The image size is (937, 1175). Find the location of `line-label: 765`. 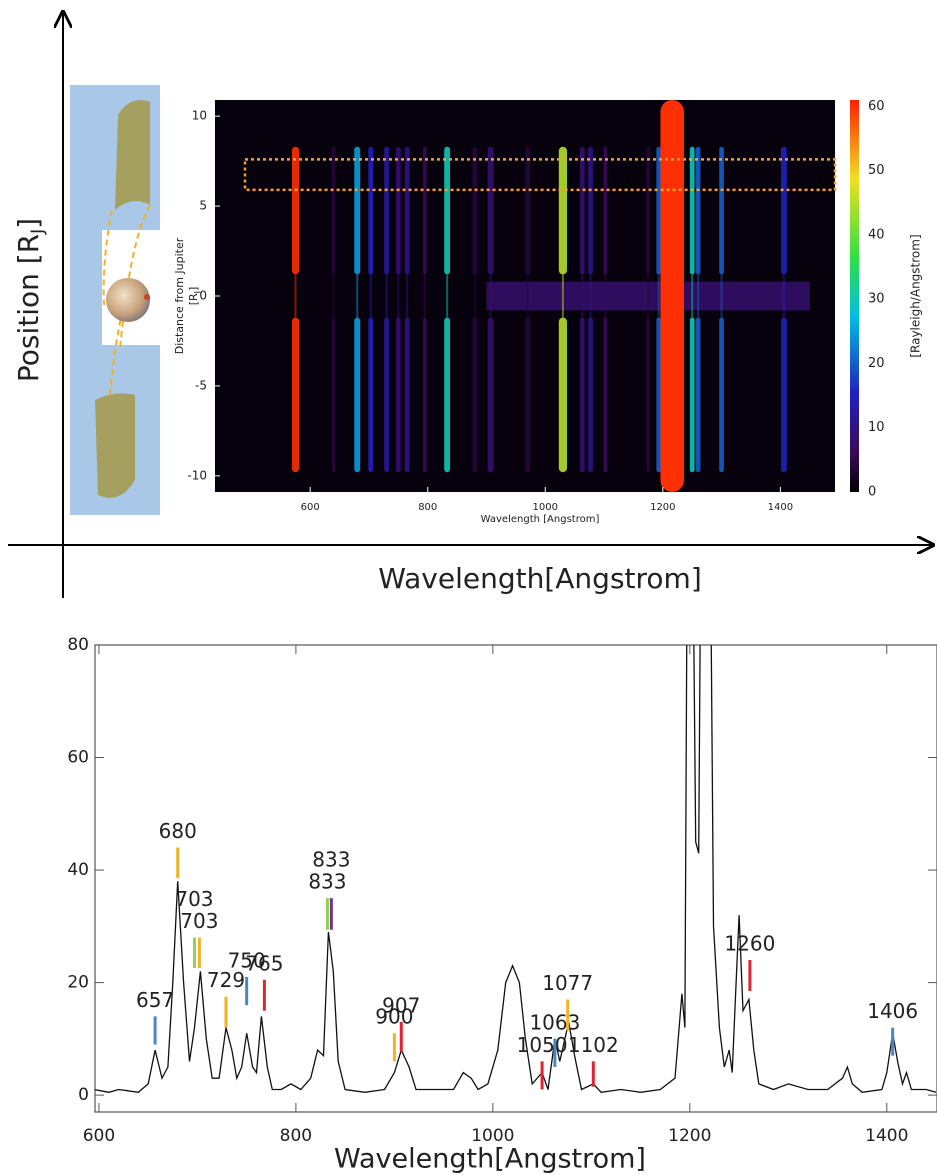

line-label: 765 is located at coordinates (264, 963).